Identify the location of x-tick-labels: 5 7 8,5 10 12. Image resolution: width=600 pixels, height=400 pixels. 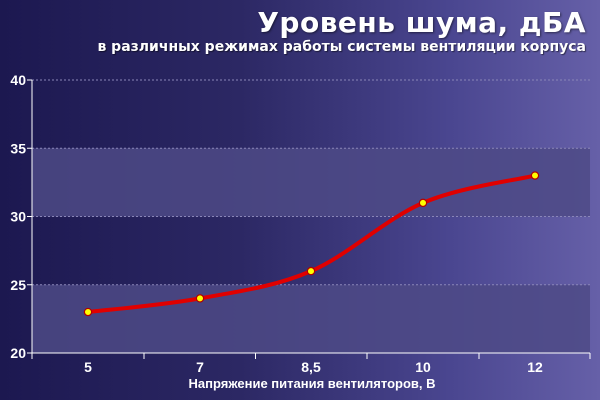
(313, 367).